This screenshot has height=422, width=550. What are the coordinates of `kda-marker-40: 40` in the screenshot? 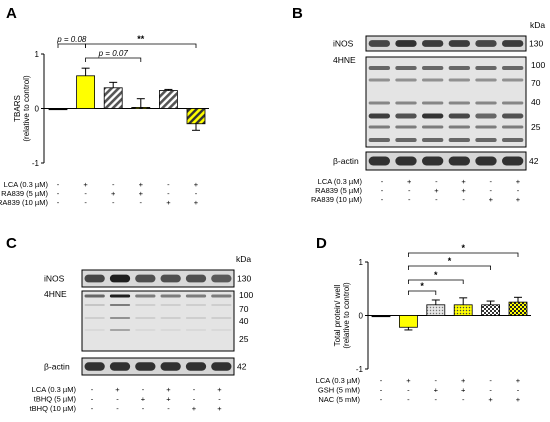 It's located at (536, 102).